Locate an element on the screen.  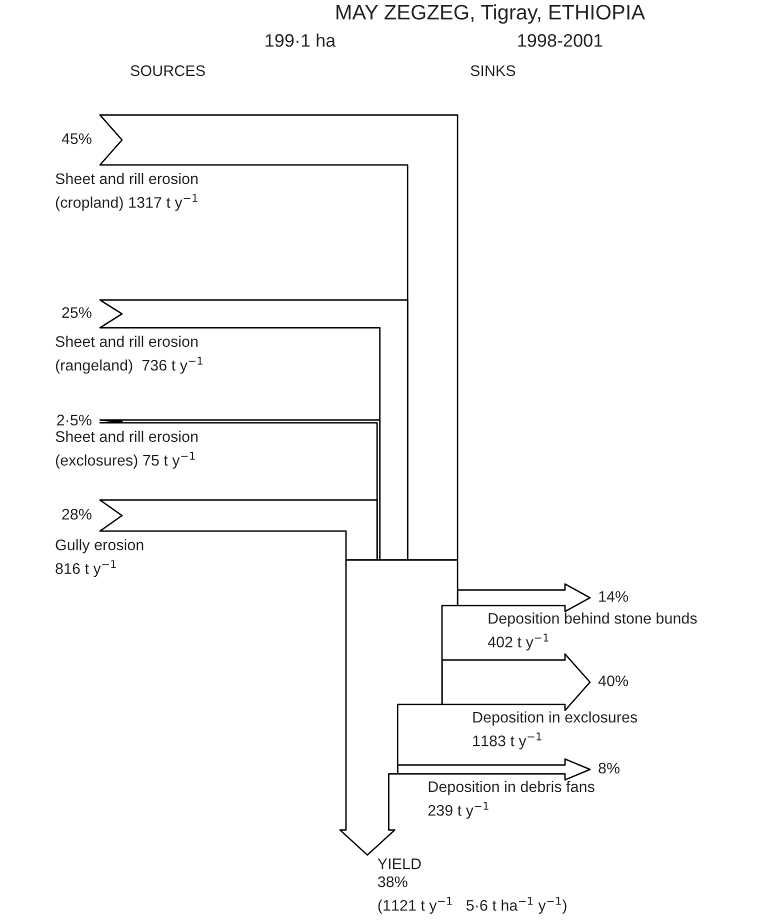
data-label: 45% is located at coordinates (77, 138).